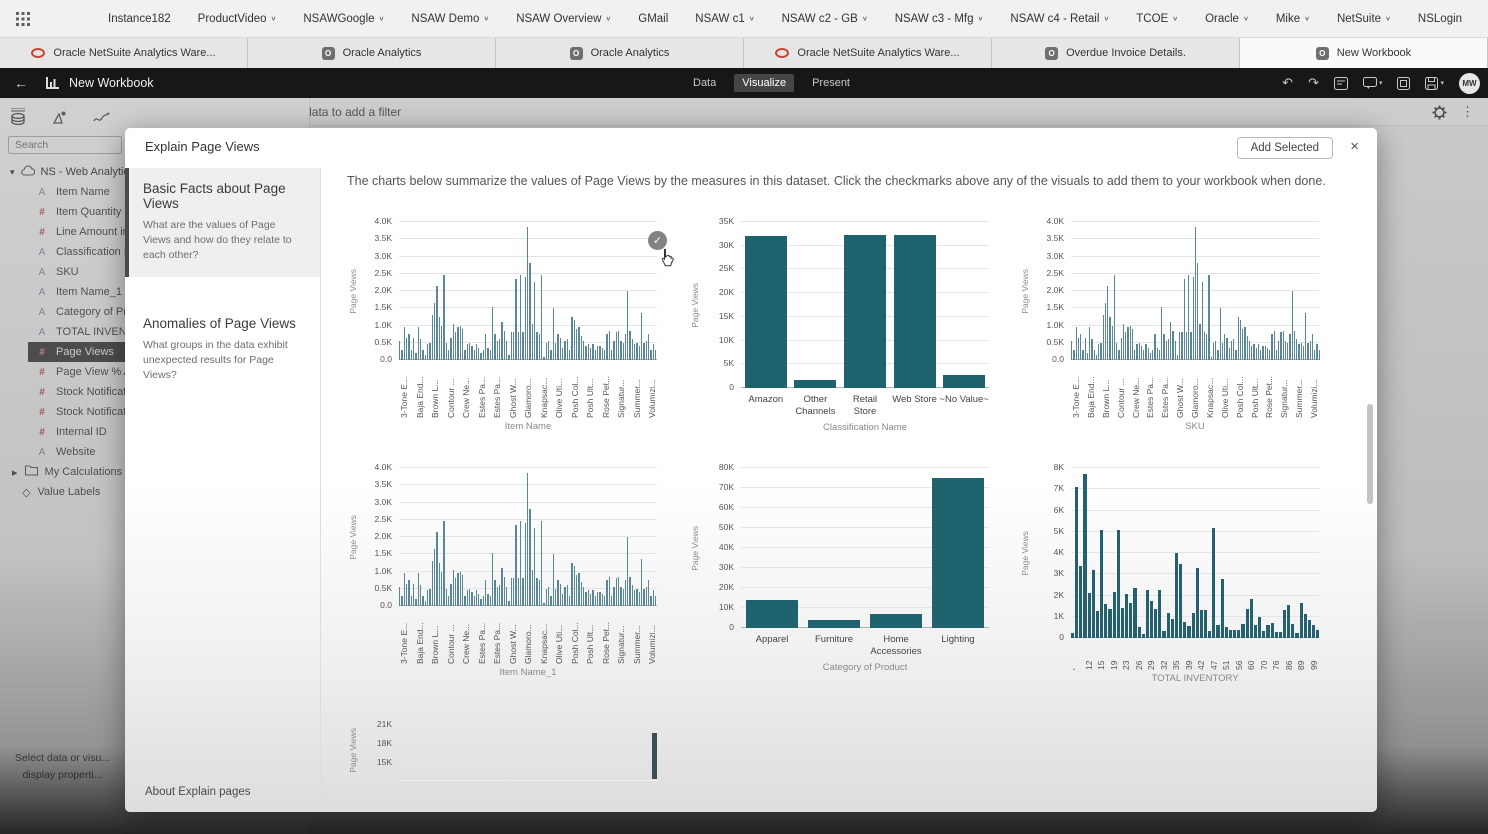  I want to click on bookmark-nsaw-c4-retail: NSAW c4 - Retail ∨, so click(1059, 19).